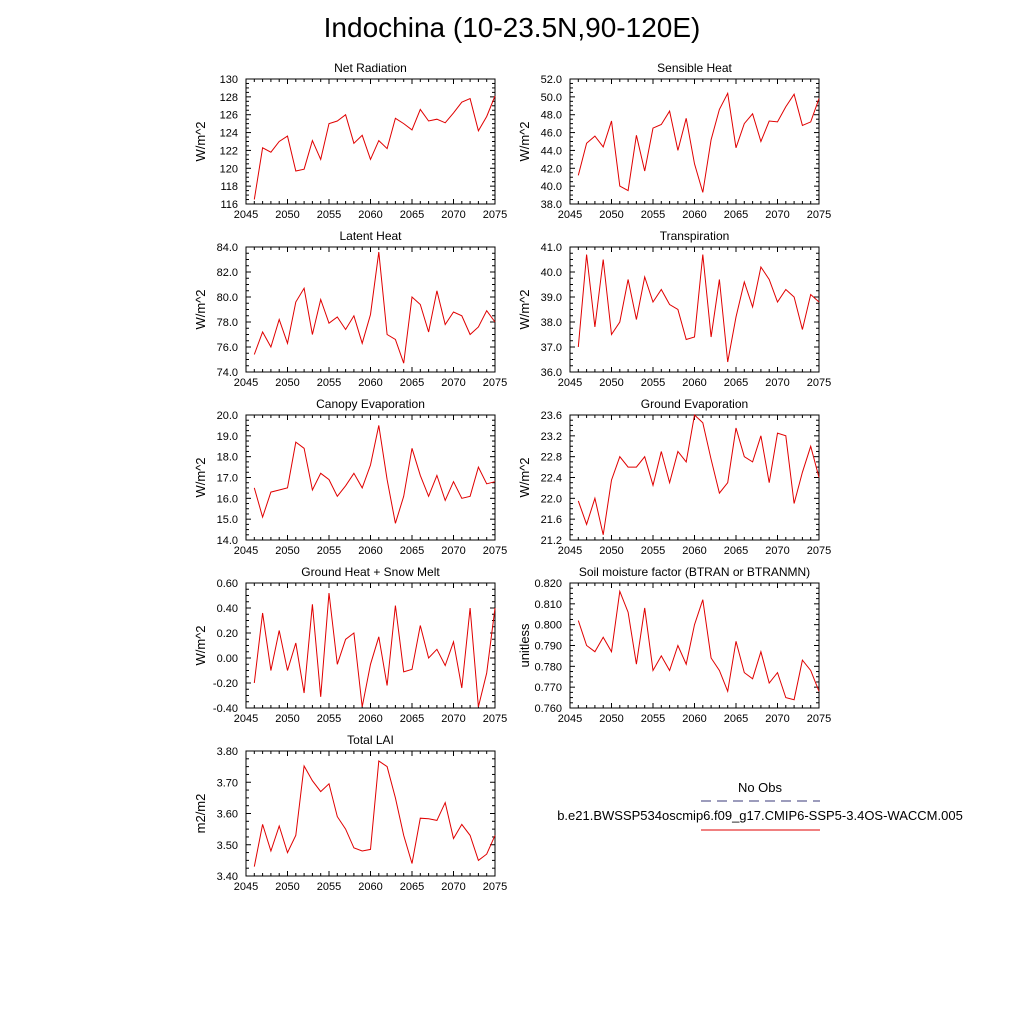 Image resolution: width=1024 pixels, height=1024 pixels. Describe the element at coordinates (695, 236) in the screenshot. I see `chart-title: Transpiration` at that location.